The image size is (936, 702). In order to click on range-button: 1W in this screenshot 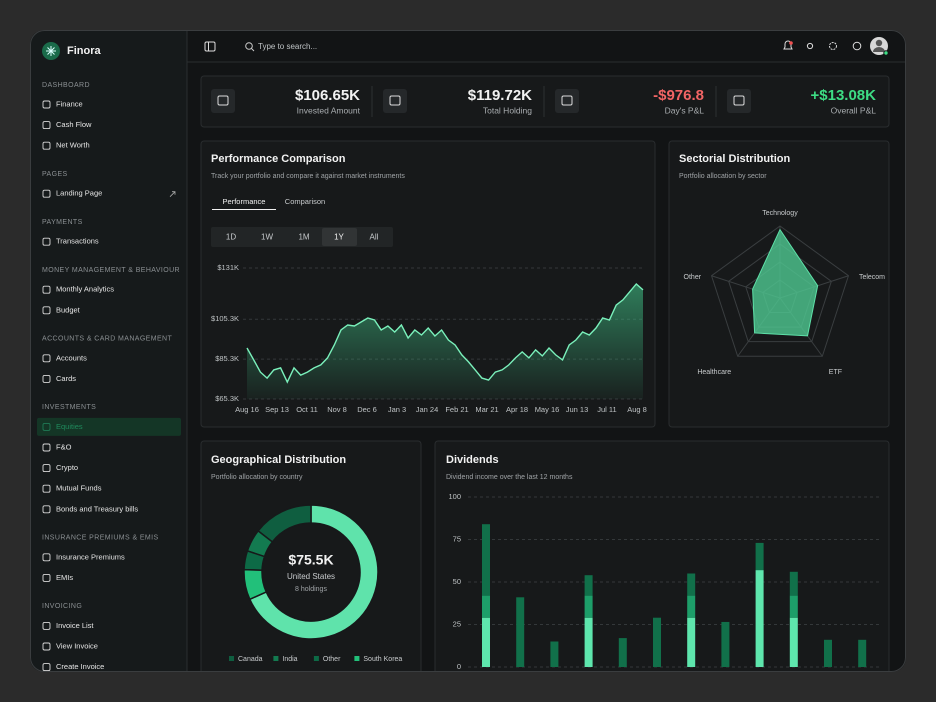, I will do `click(267, 237)`.